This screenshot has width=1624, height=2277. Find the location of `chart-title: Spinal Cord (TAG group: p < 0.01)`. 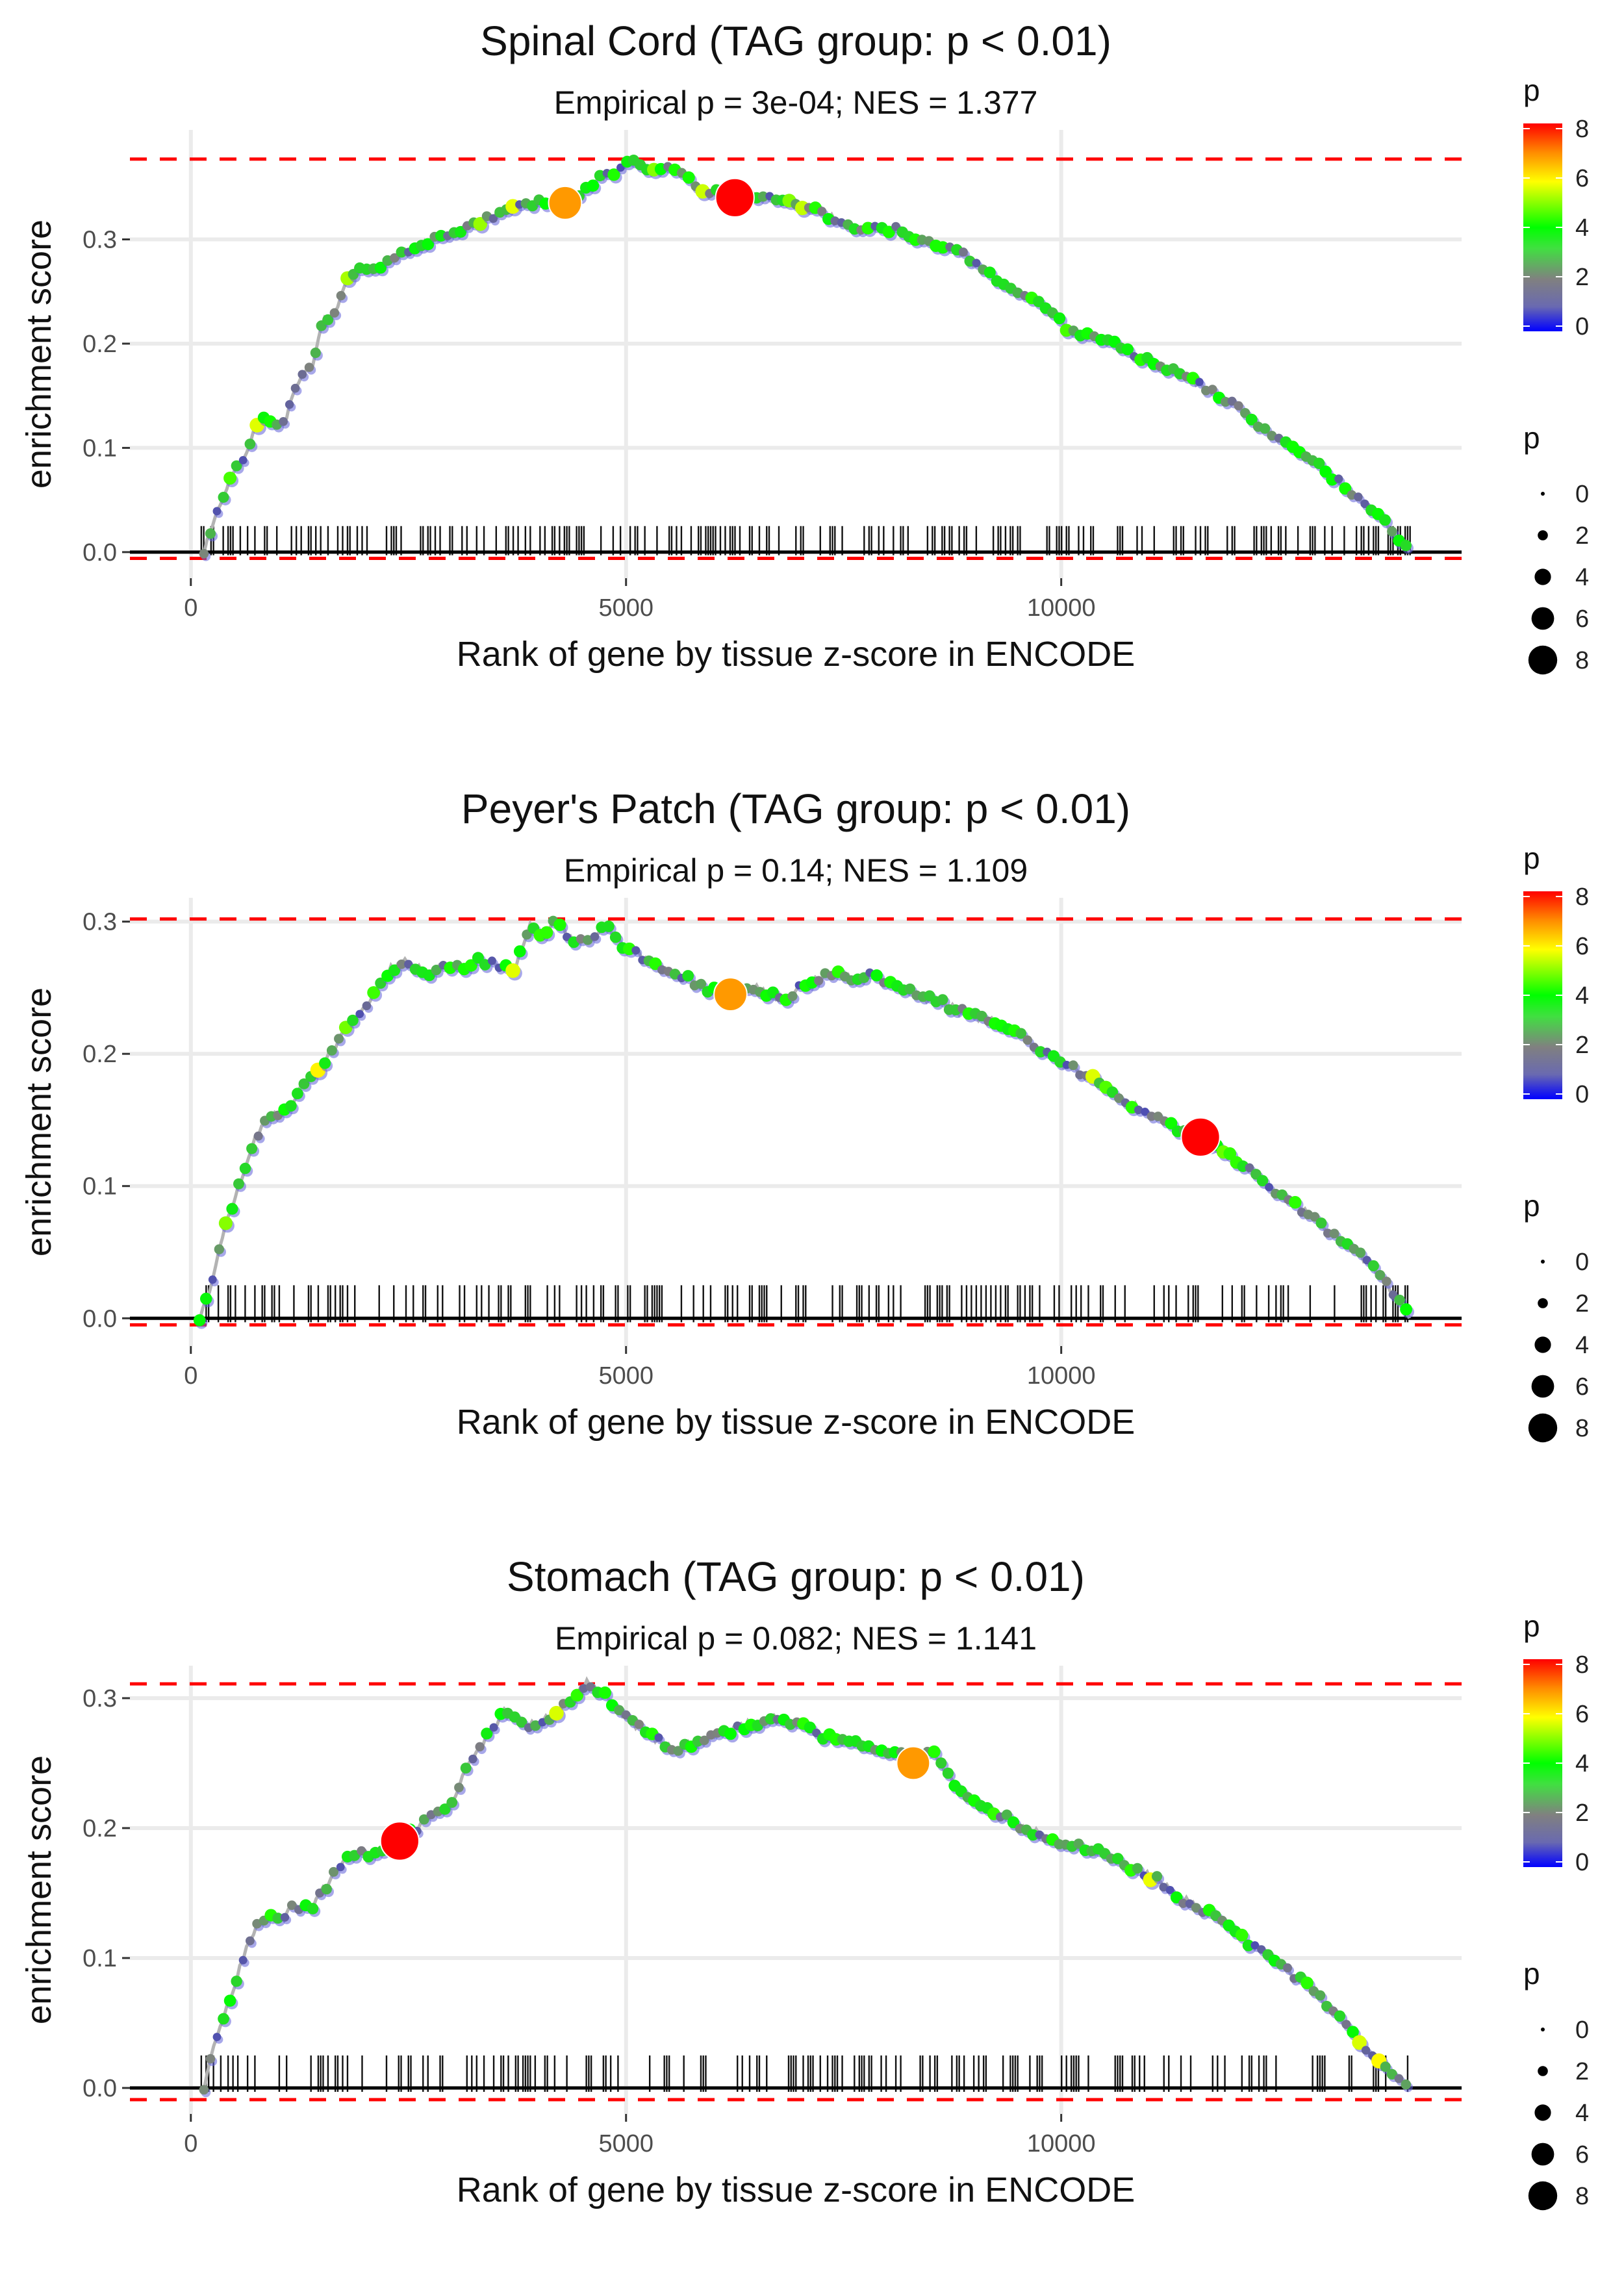

chart-title: Spinal Cord (TAG group: p < 0.01) is located at coordinates (795, 41).